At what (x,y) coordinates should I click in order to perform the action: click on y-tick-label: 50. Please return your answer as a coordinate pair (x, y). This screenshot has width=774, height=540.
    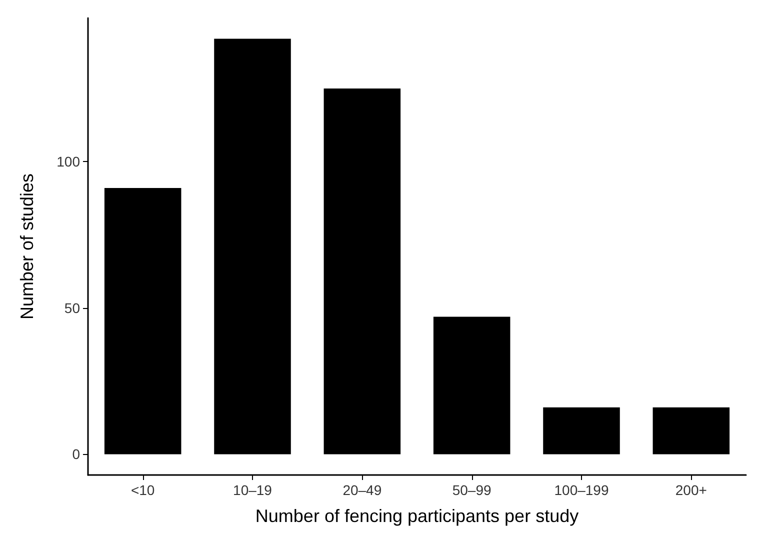
    Looking at the image, I should click on (72, 308).